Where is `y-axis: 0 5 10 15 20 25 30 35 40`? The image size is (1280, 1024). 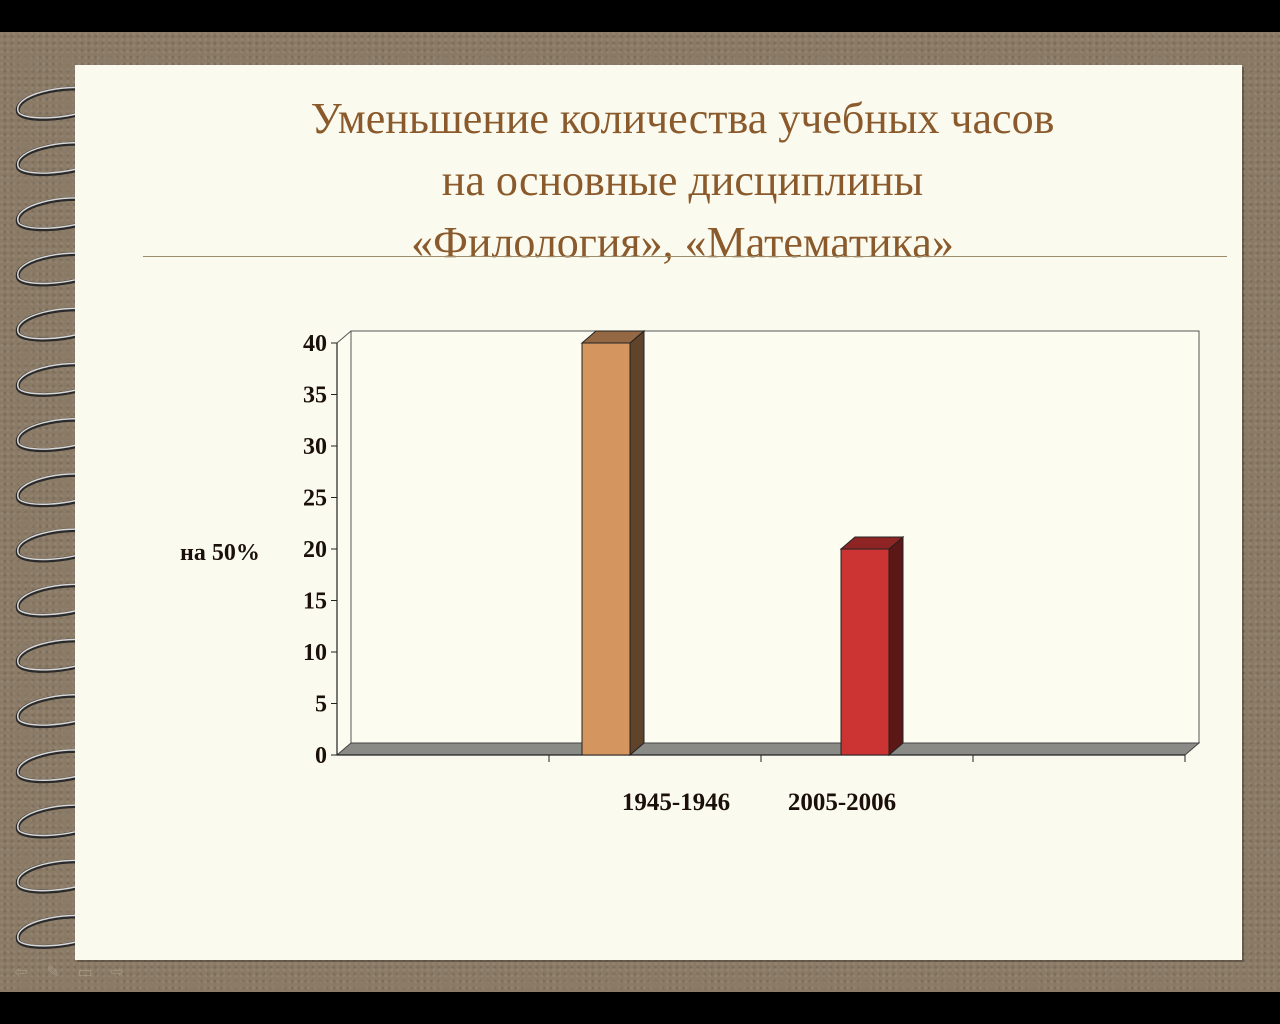 y-axis: 0 5 10 15 20 25 30 35 40 is located at coordinates (320, 550).